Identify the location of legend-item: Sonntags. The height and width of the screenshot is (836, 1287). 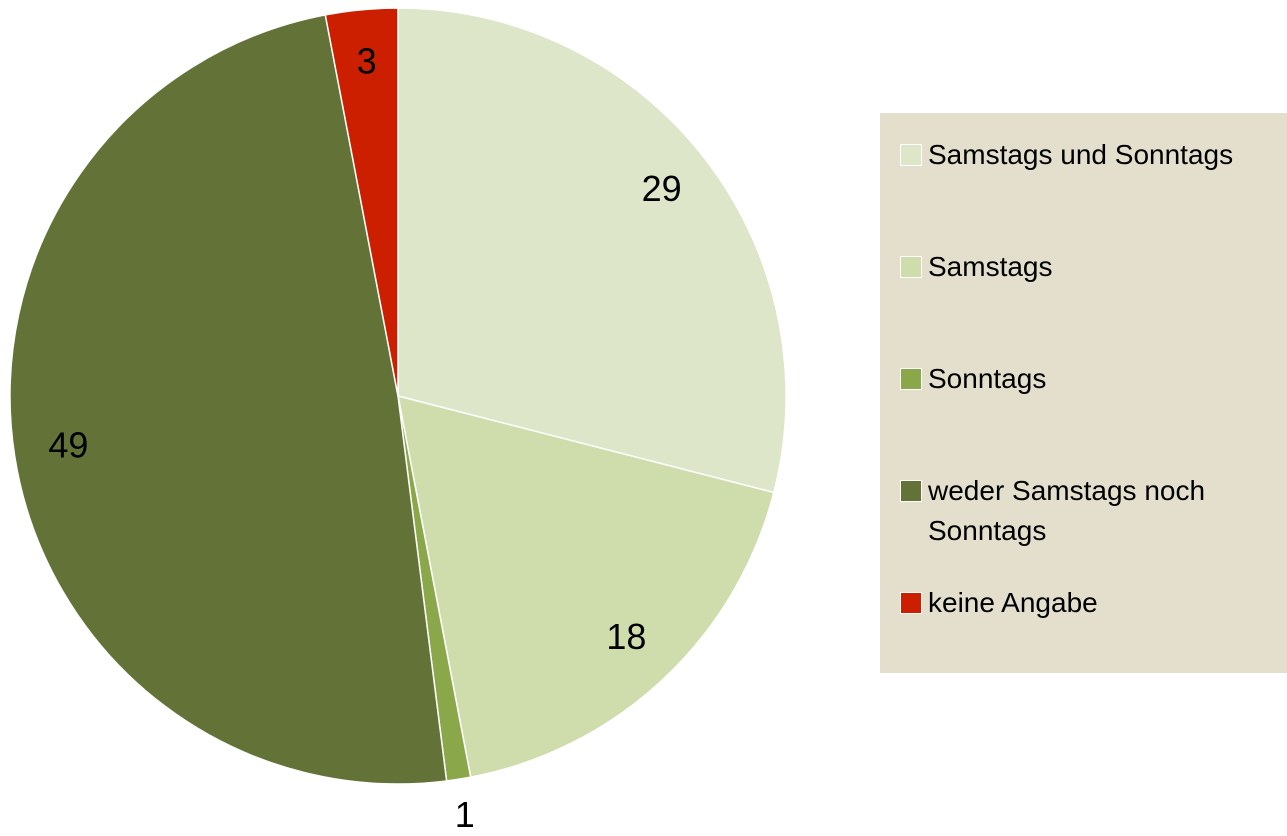
(1093, 415).